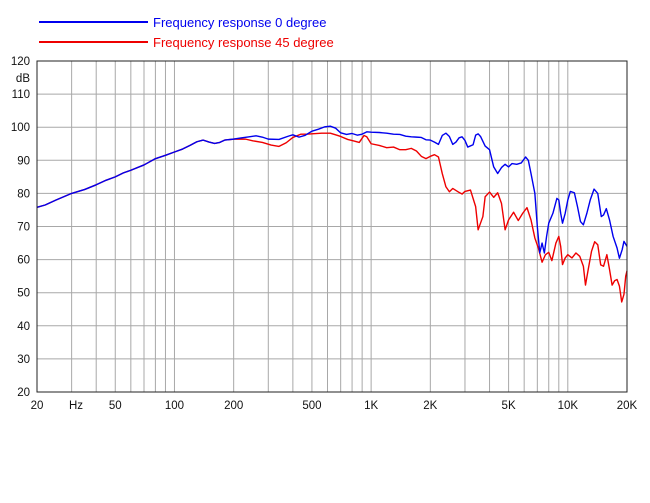 The image size is (650, 503). What do you see at coordinates (568, 406) in the screenshot?
I see `x-tick-label: 10K` at bounding box center [568, 406].